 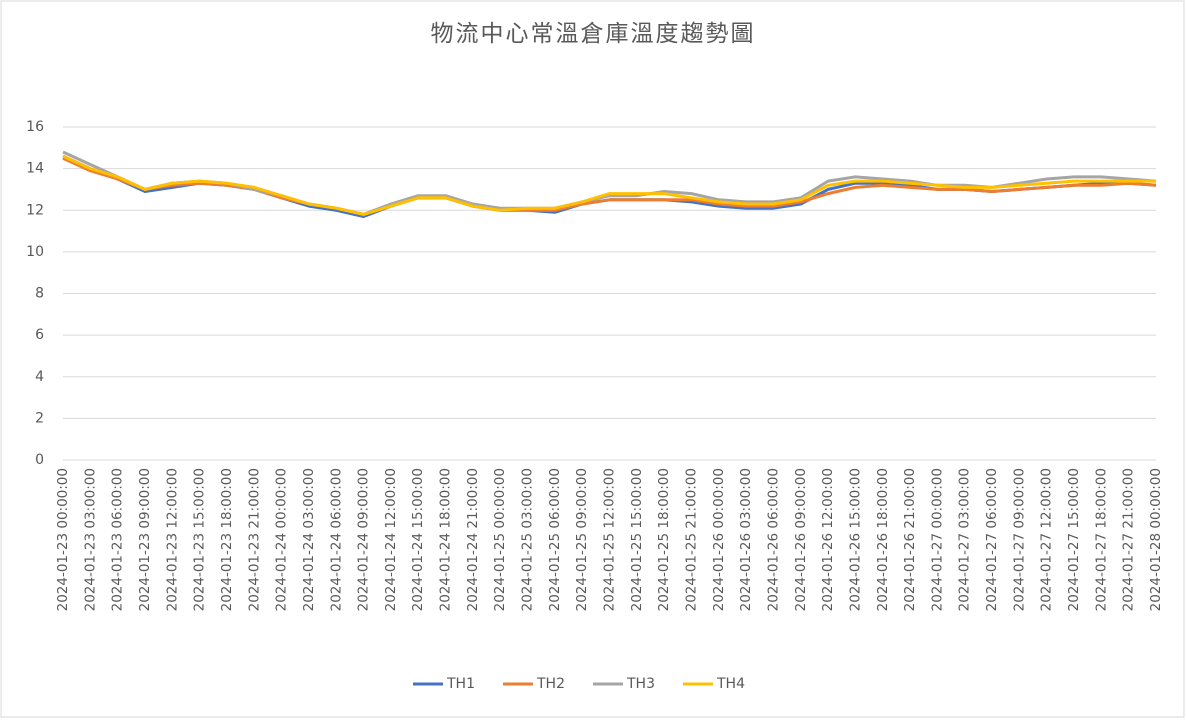 What do you see at coordinates (39, 377) in the screenshot?
I see `y-tick-label: 4` at bounding box center [39, 377].